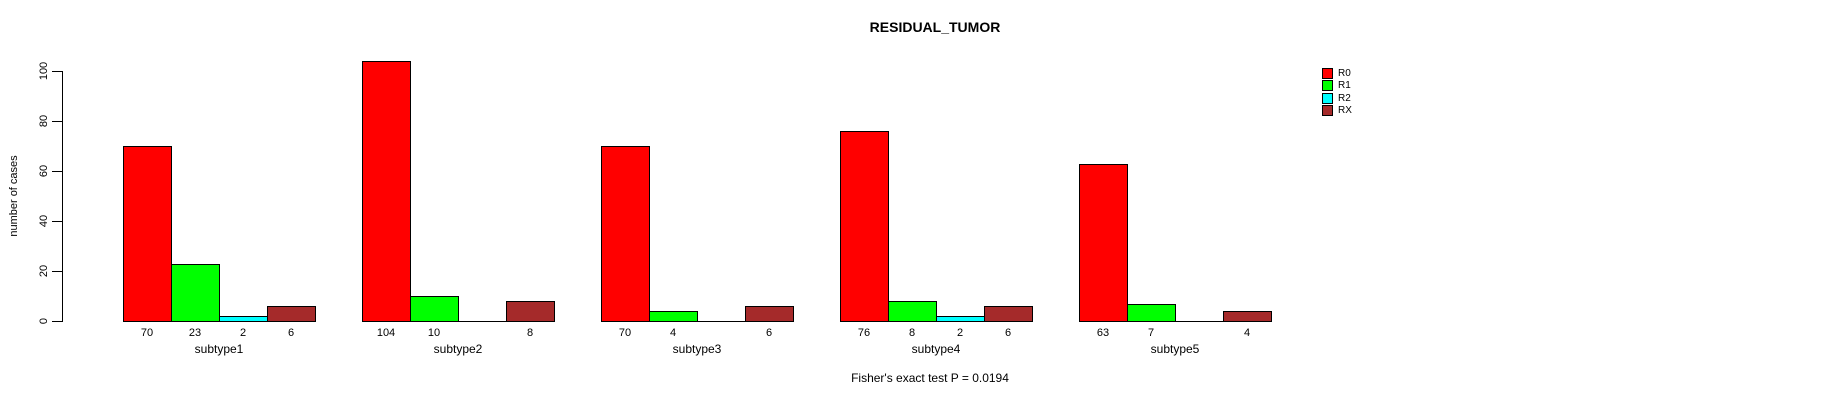 The image size is (1840, 400). Describe the element at coordinates (930, 378) in the screenshot. I see `fisher-test-annotation: Fisher's exact test P = 0.0194` at that location.